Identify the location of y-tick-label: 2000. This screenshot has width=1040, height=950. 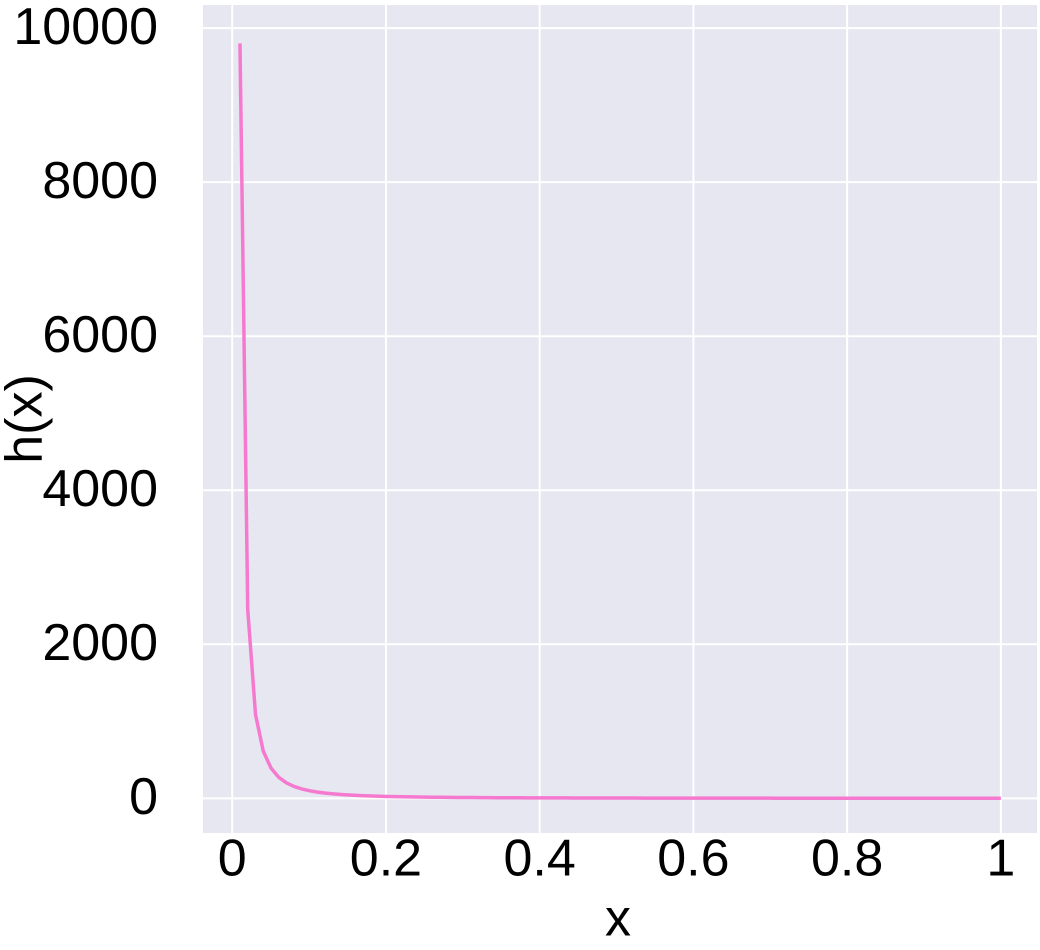
(100, 643).